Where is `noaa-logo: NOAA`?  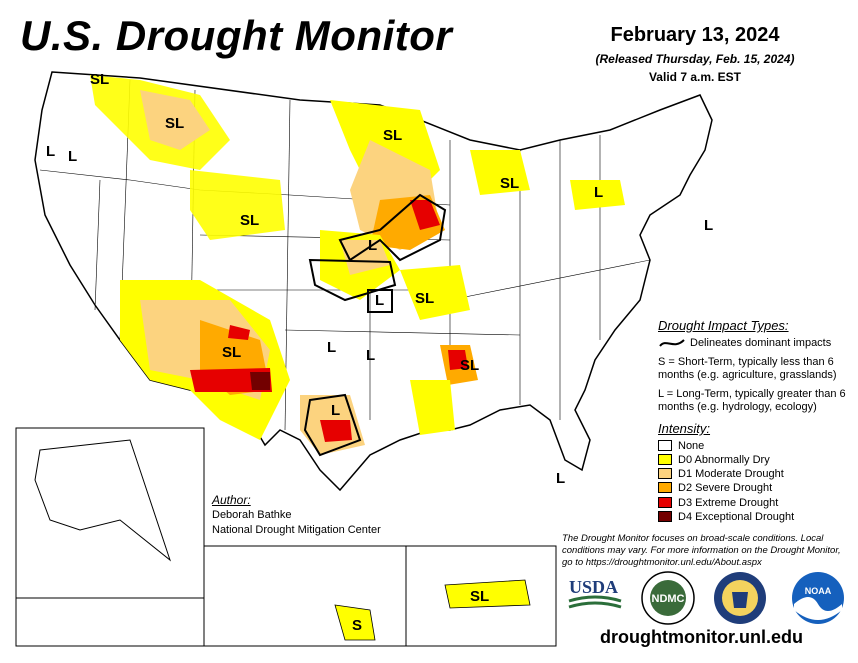
noaa-logo: NOAA is located at coordinates (818, 598).